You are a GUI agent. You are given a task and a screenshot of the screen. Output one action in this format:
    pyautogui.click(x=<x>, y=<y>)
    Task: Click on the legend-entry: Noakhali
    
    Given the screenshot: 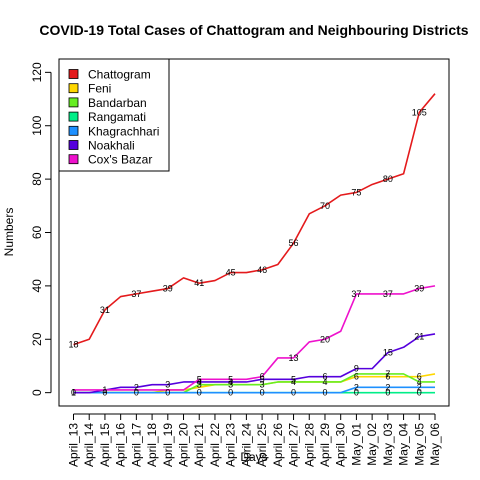 What is the action you would take?
    pyautogui.click(x=111, y=146)
    